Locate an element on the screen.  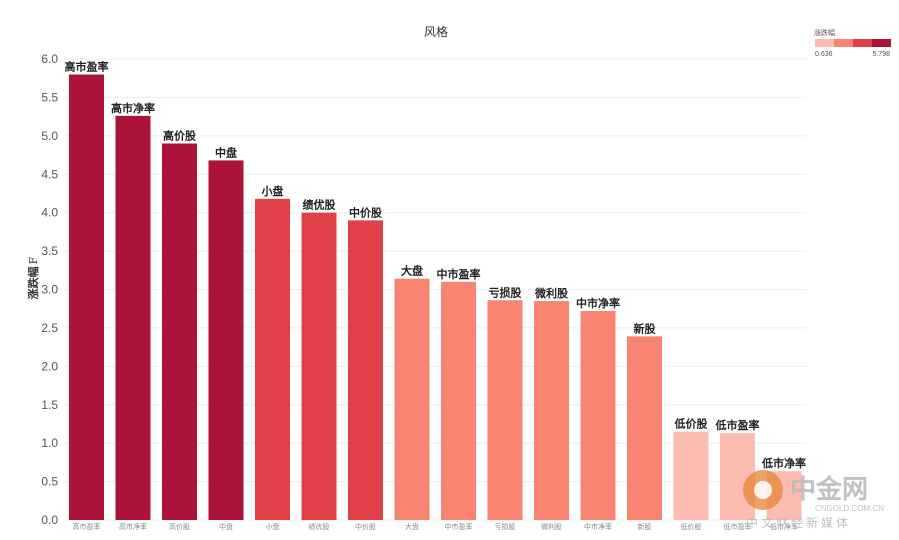
data-label: 中价股 is located at coordinates (366, 212).